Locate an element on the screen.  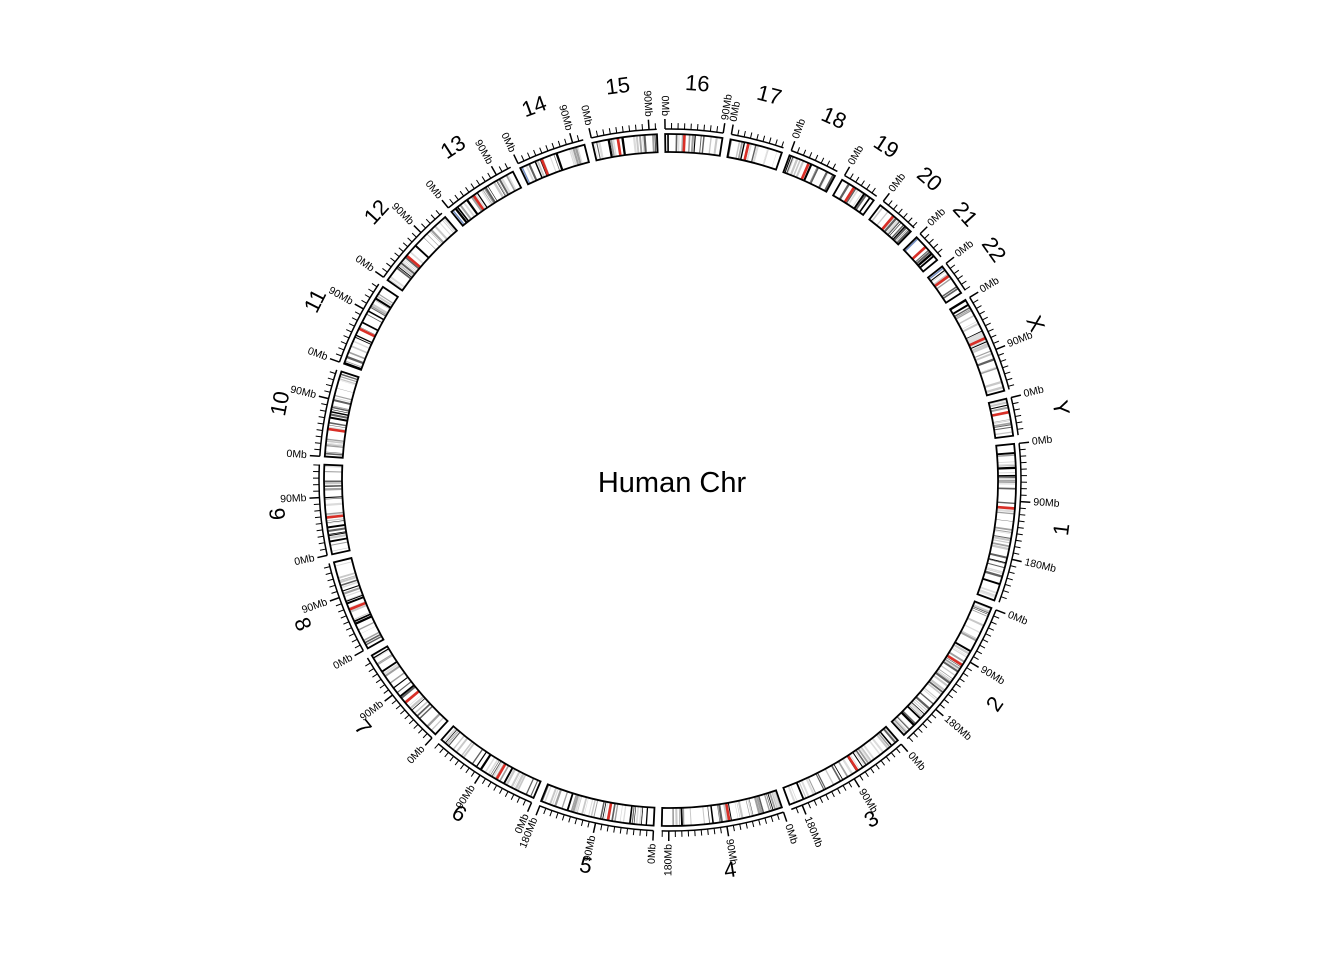
chromosome-name-17: 17 is located at coordinates (769, 95).